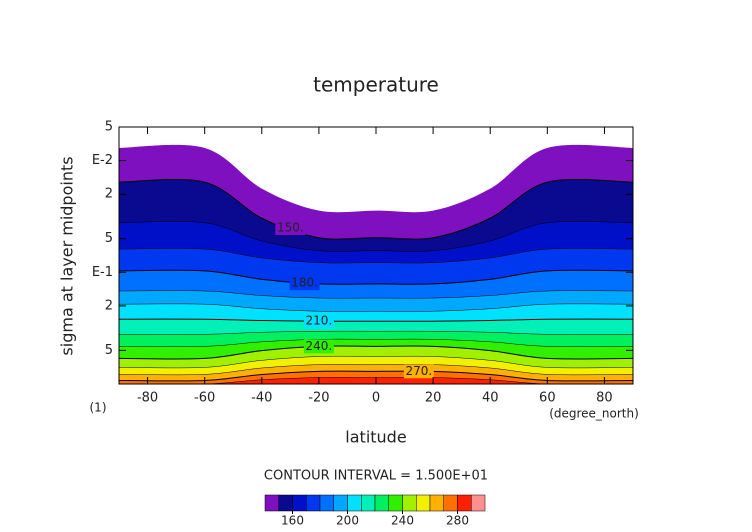  Describe the element at coordinates (604, 398) in the screenshot. I see `x-tick-label: 80` at that location.